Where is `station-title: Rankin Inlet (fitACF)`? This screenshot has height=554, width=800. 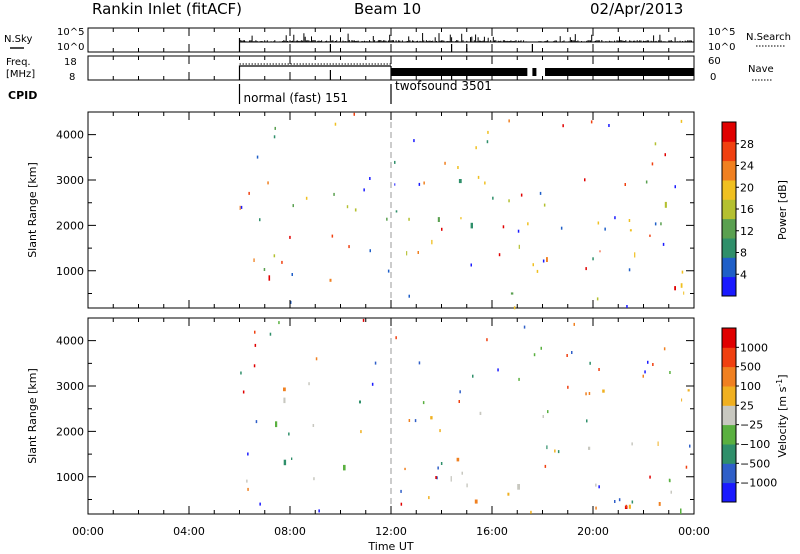 station-title: Rankin Inlet (fitACF) is located at coordinates (167, 9).